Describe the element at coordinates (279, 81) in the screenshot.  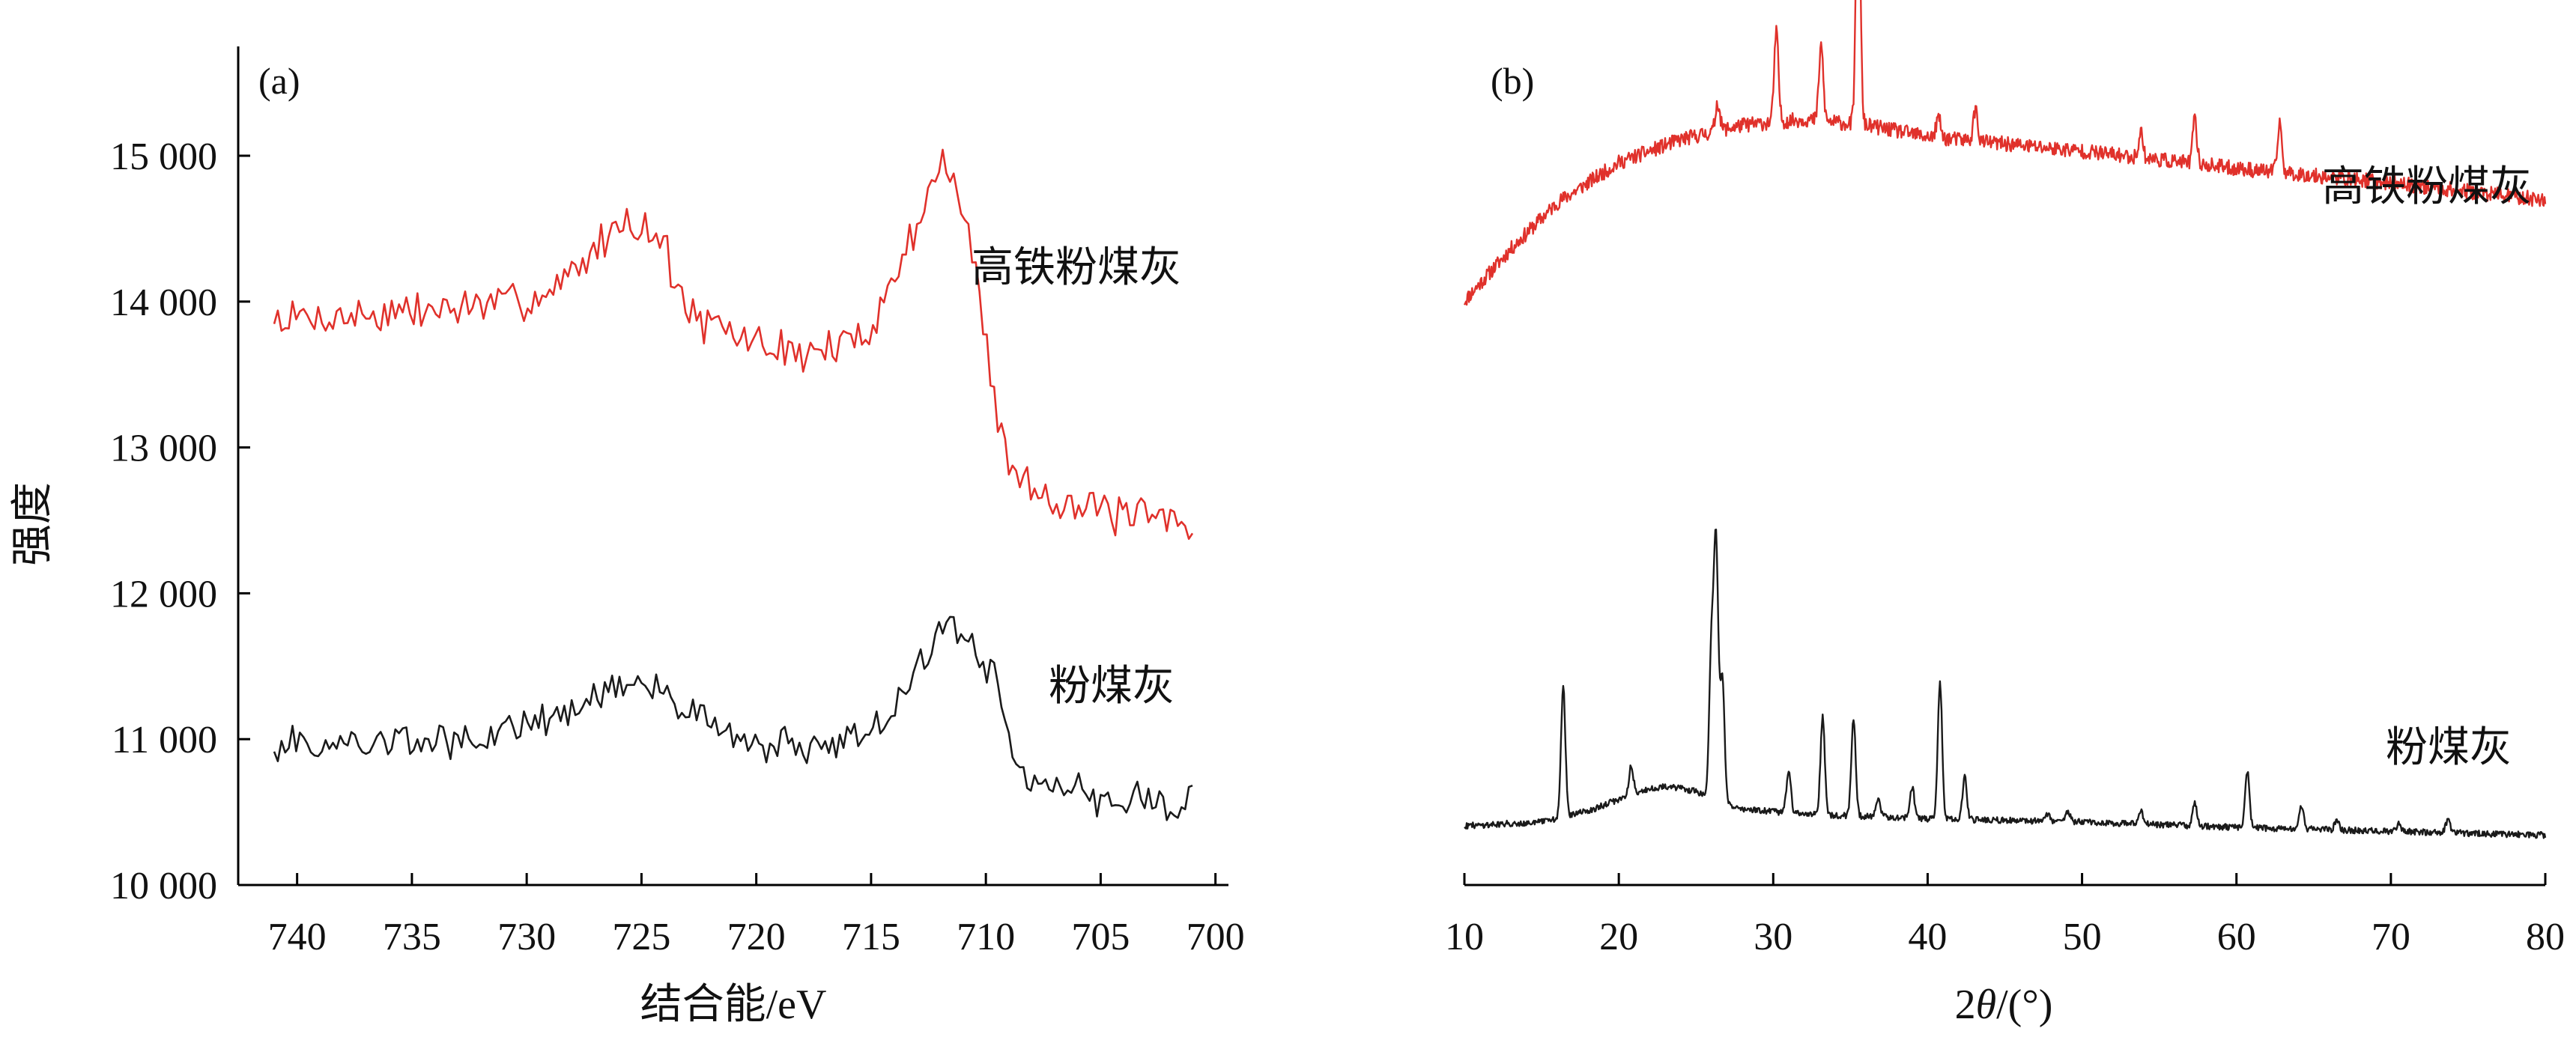
I see `panel-a-label: (a)` at that location.